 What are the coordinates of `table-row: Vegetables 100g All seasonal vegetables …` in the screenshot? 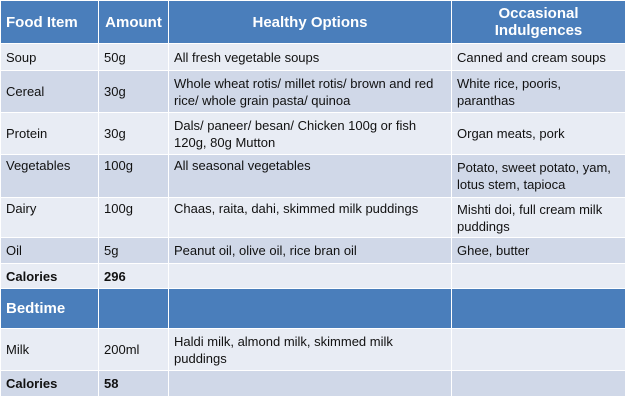 It's located at (312, 176).